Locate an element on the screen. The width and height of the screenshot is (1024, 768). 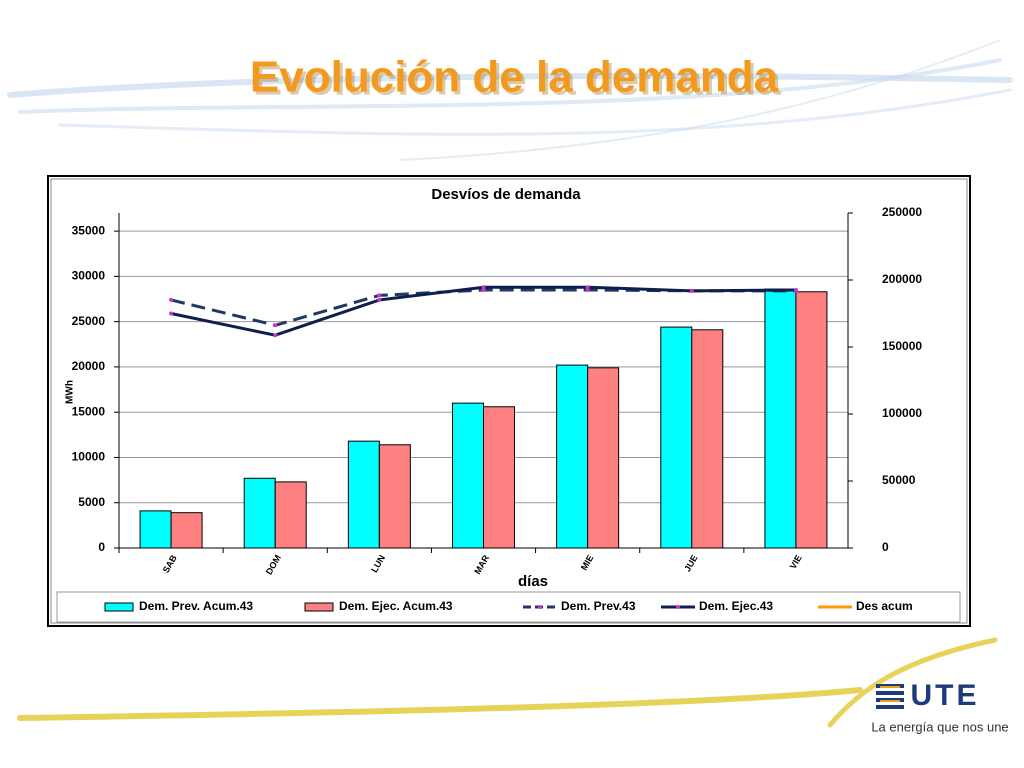
y-tick-label: 0 is located at coordinates (101, 547).